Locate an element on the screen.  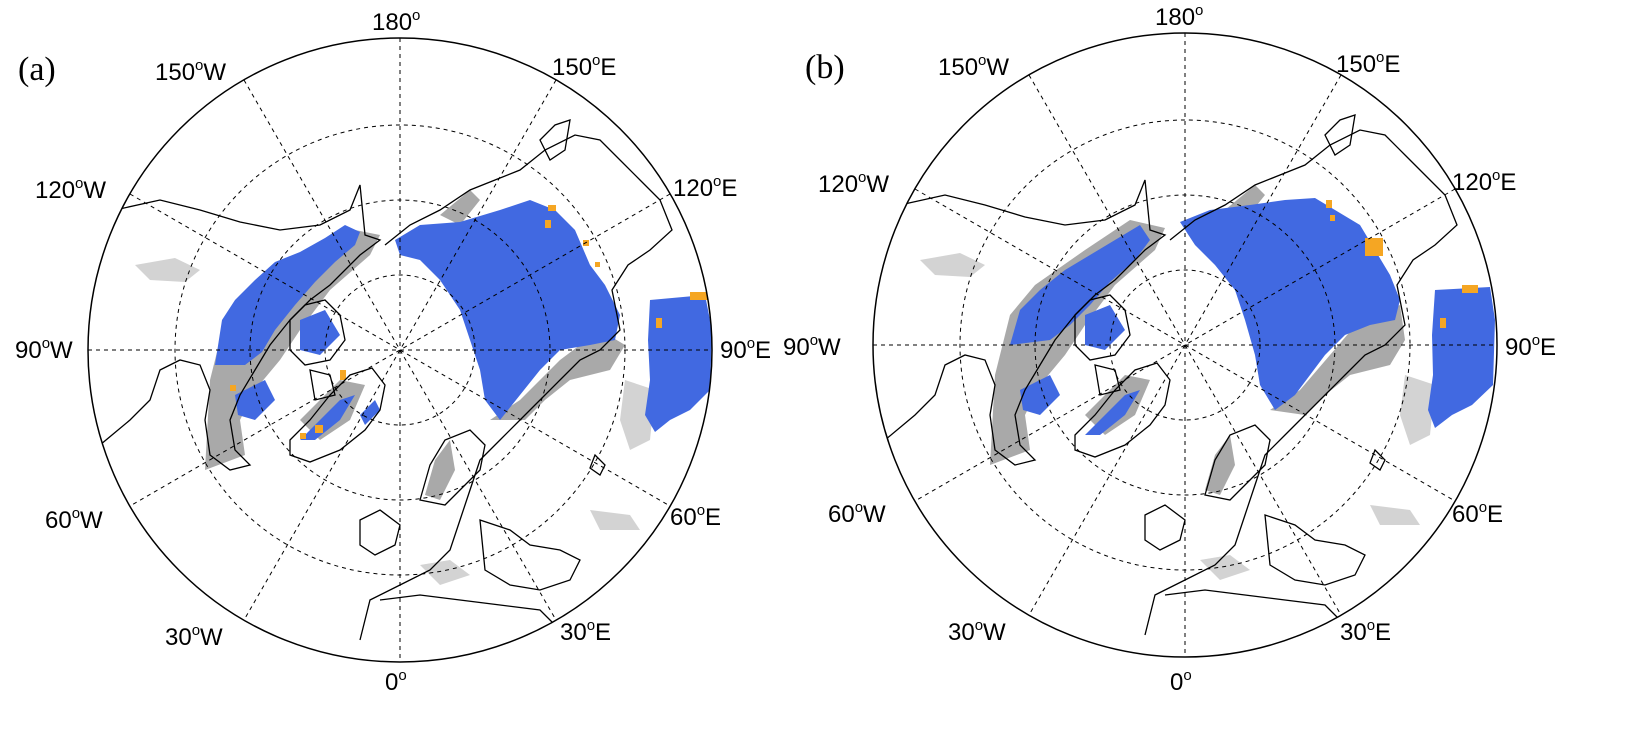
panel-b-label: (b) is located at coordinates (825, 67).